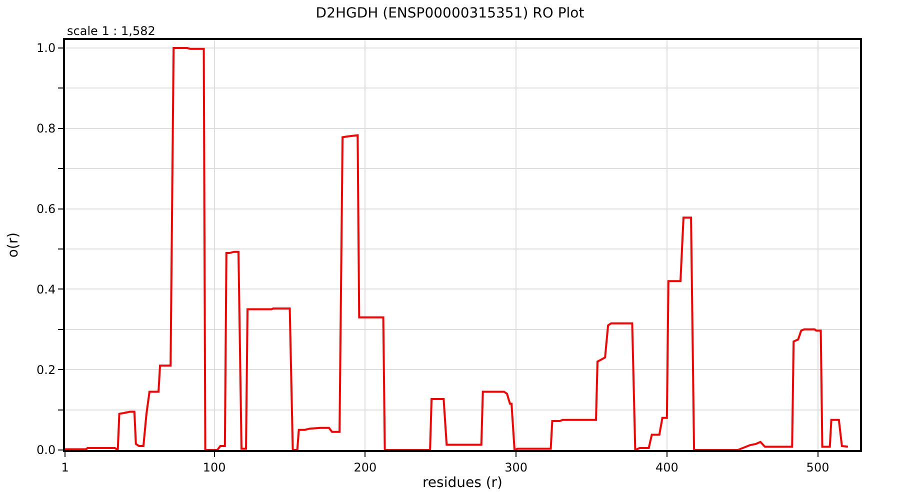 This screenshot has width=900, height=500. Describe the element at coordinates (818, 467) in the screenshot. I see `x-tick-label: 500` at that location.